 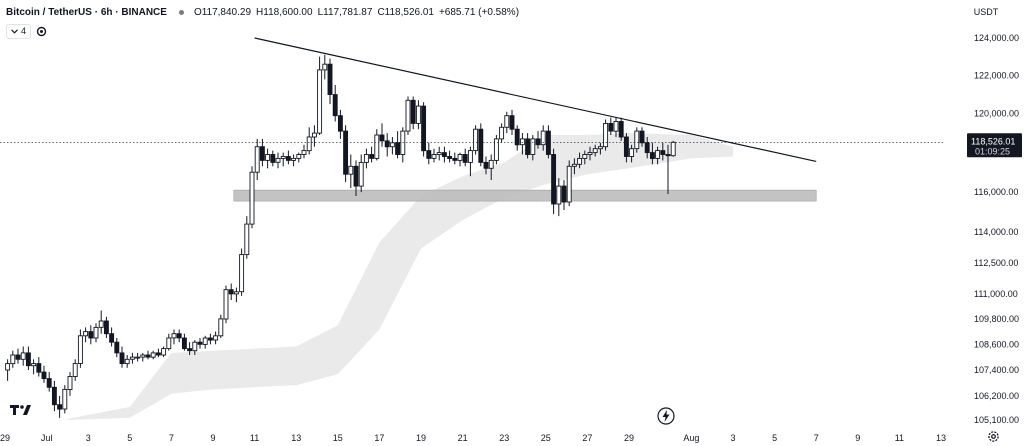 I want to click on indicators-toggle-button: 4, so click(x=19, y=31).